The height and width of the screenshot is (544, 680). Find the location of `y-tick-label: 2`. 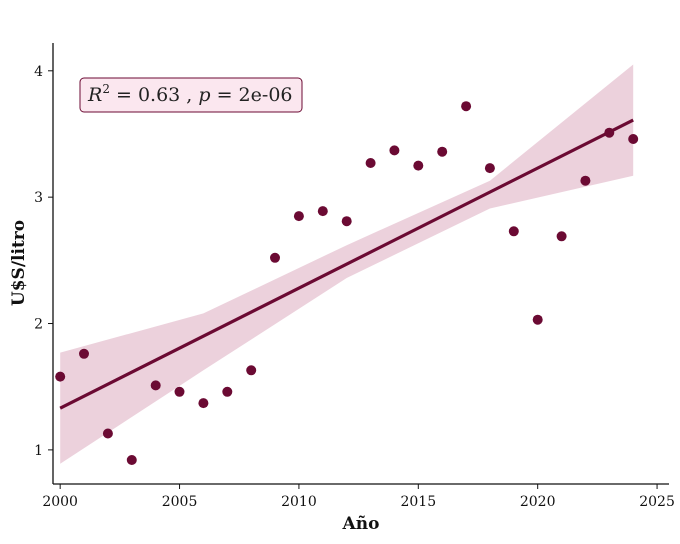

y-tick-label: 2 is located at coordinates (38, 325).